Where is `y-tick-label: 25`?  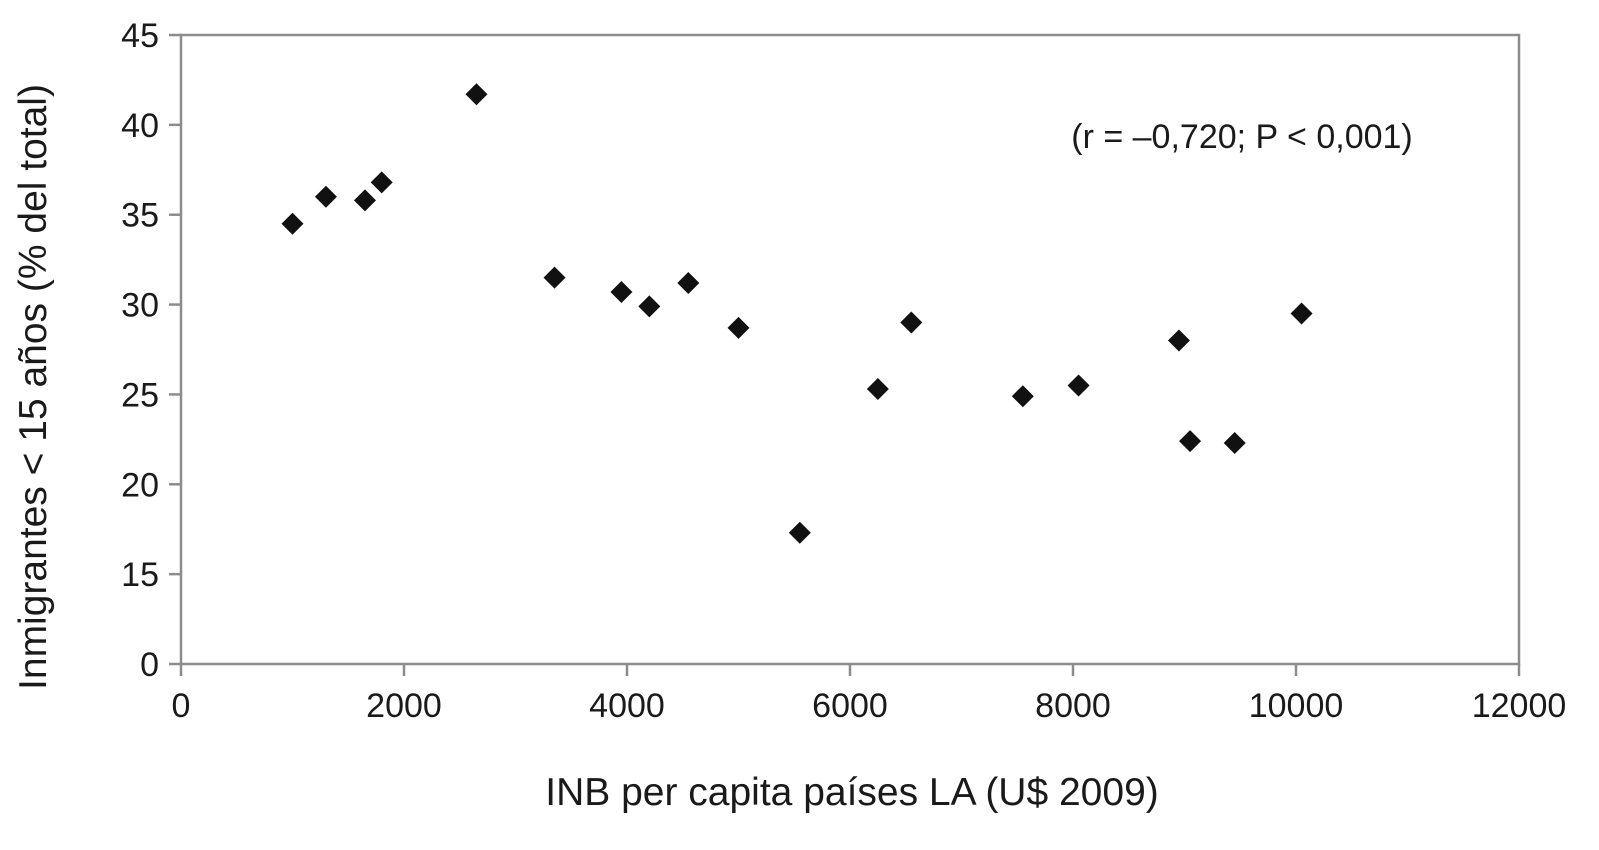
y-tick-label: 25 is located at coordinates (140, 395).